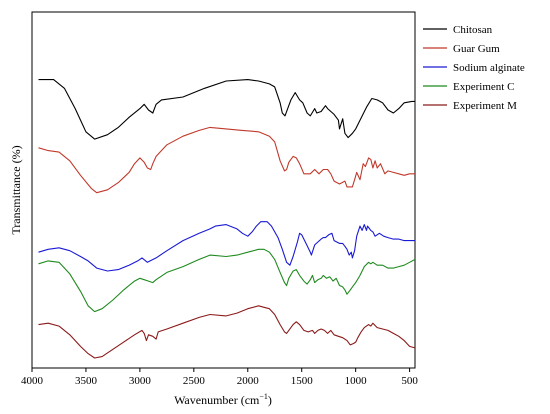 This screenshot has width=550, height=414. What do you see at coordinates (485, 106) in the screenshot?
I see `legend-label: Experiment M` at bounding box center [485, 106].